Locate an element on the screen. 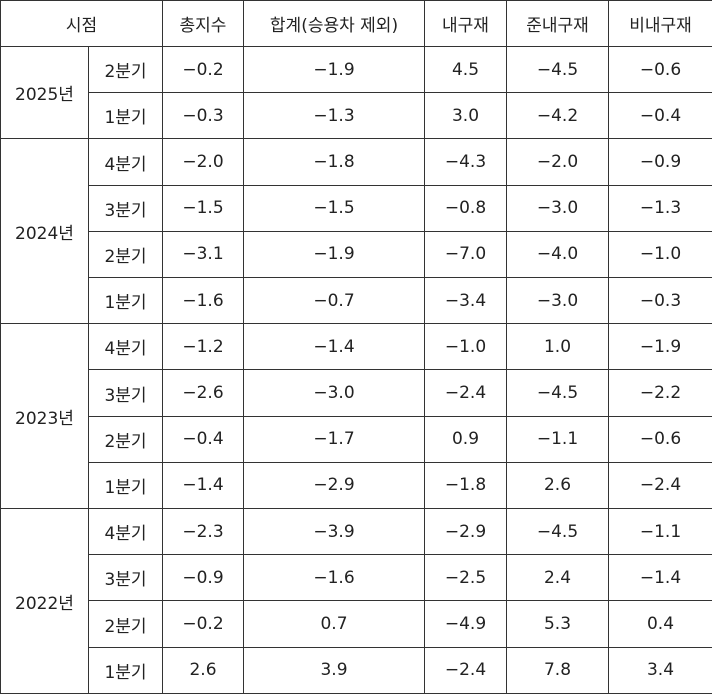 The width and height of the screenshot is (712, 694). table-header: 시점 총지수 합계(승용차 제외) 내구재 준내구재 비내구재 is located at coordinates (356, 23).